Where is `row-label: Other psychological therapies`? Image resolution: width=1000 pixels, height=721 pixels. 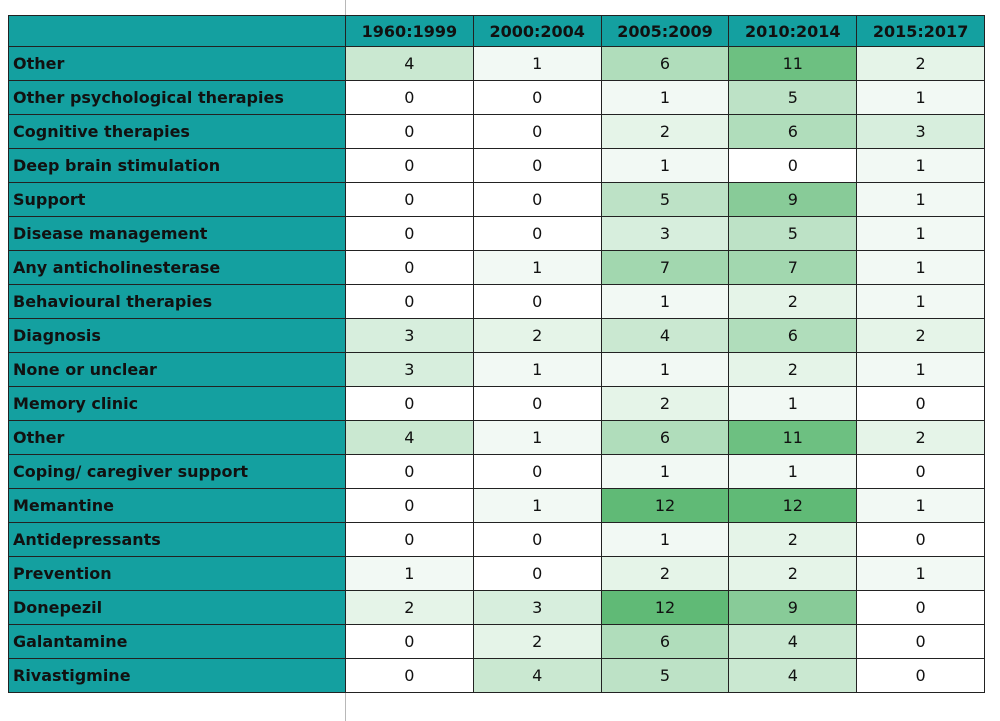 row-label: Other psychological therapies is located at coordinates (177, 97).